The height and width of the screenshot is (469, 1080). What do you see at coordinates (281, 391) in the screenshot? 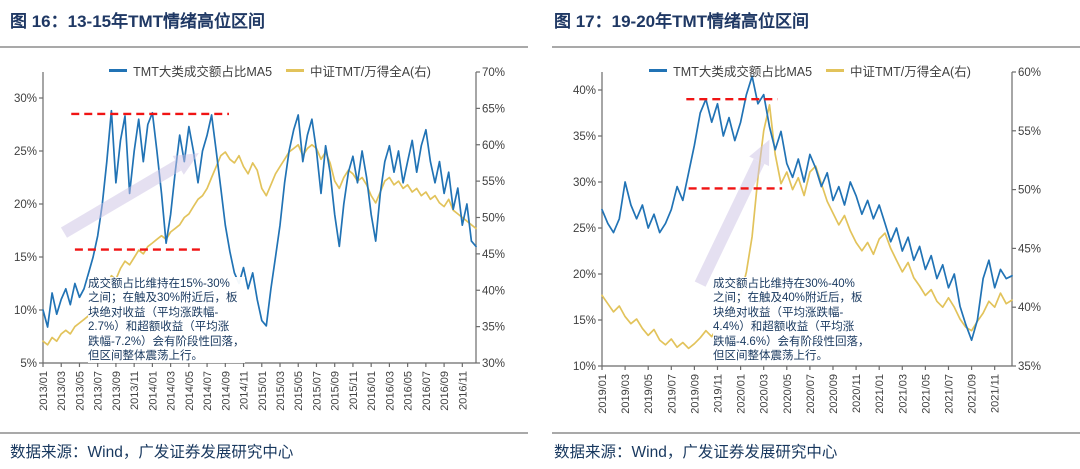
I see `svg-text: 2015/03` at bounding box center [281, 391].